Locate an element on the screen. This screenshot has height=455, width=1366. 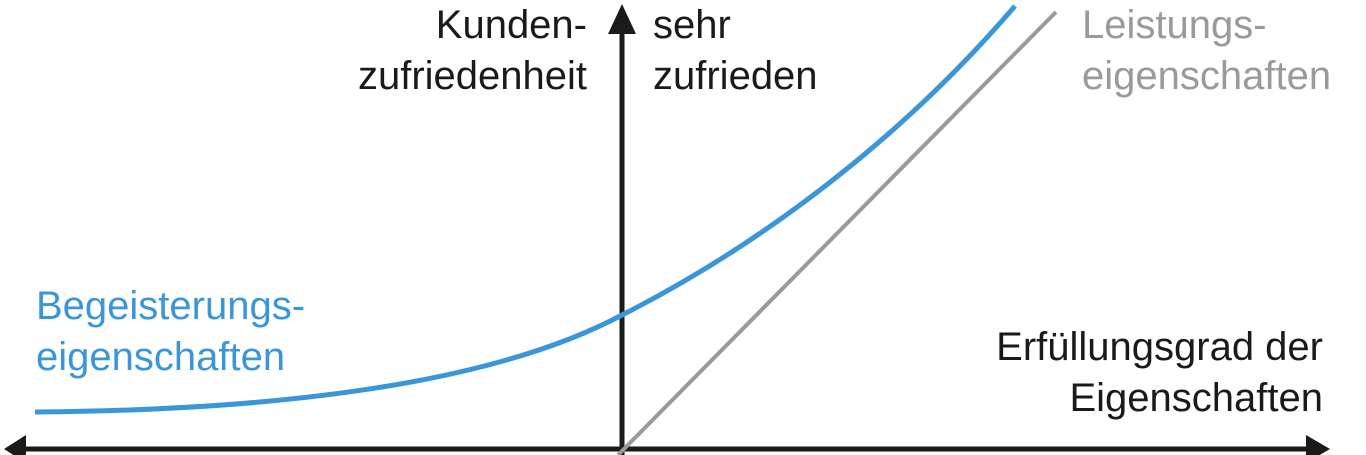
x-axis-left-arrowhead is located at coordinates (15, 445).